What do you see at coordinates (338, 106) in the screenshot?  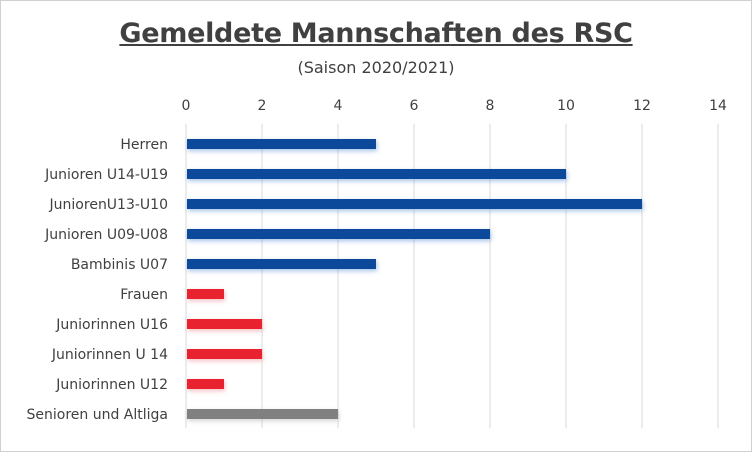 I see `x-tick-label: 4` at bounding box center [338, 106].